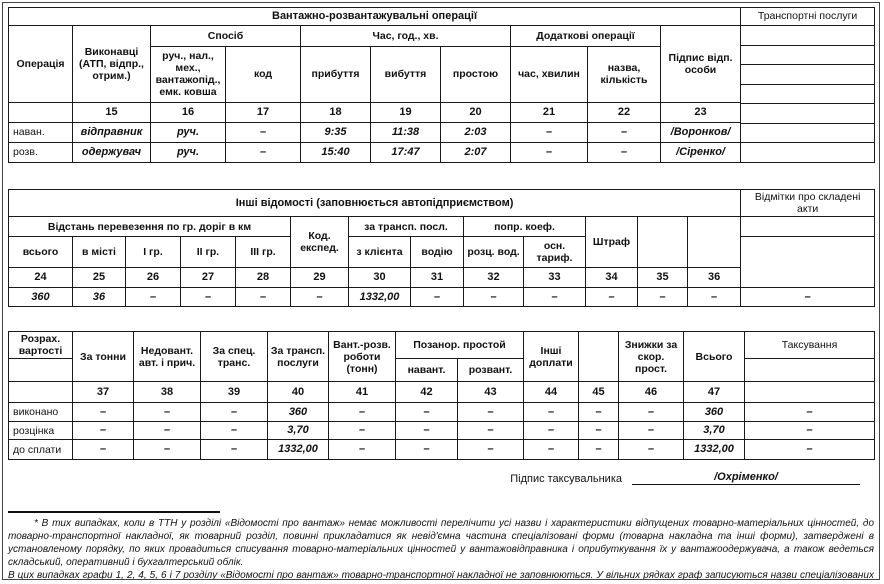 The width and height of the screenshot is (884, 584). What do you see at coordinates (611, 297) in the screenshot?
I see `cell-fine: –` at bounding box center [611, 297].